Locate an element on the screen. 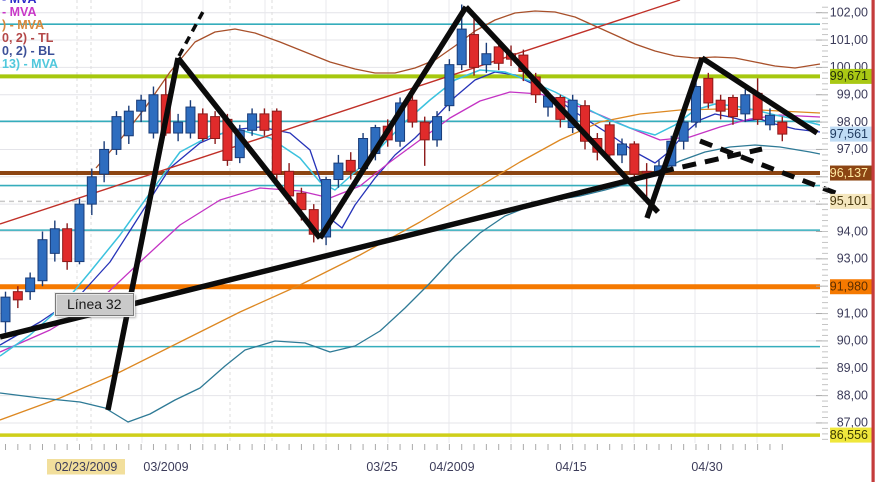  y-axis-label: 90,00 is located at coordinates (852, 341).